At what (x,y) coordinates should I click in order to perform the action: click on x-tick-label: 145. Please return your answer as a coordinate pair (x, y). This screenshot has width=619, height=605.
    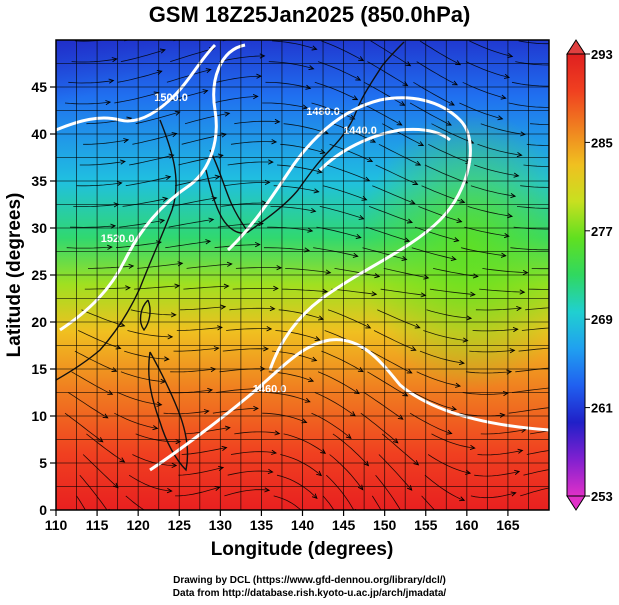
    Looking at the image, I should click on (344, 525).